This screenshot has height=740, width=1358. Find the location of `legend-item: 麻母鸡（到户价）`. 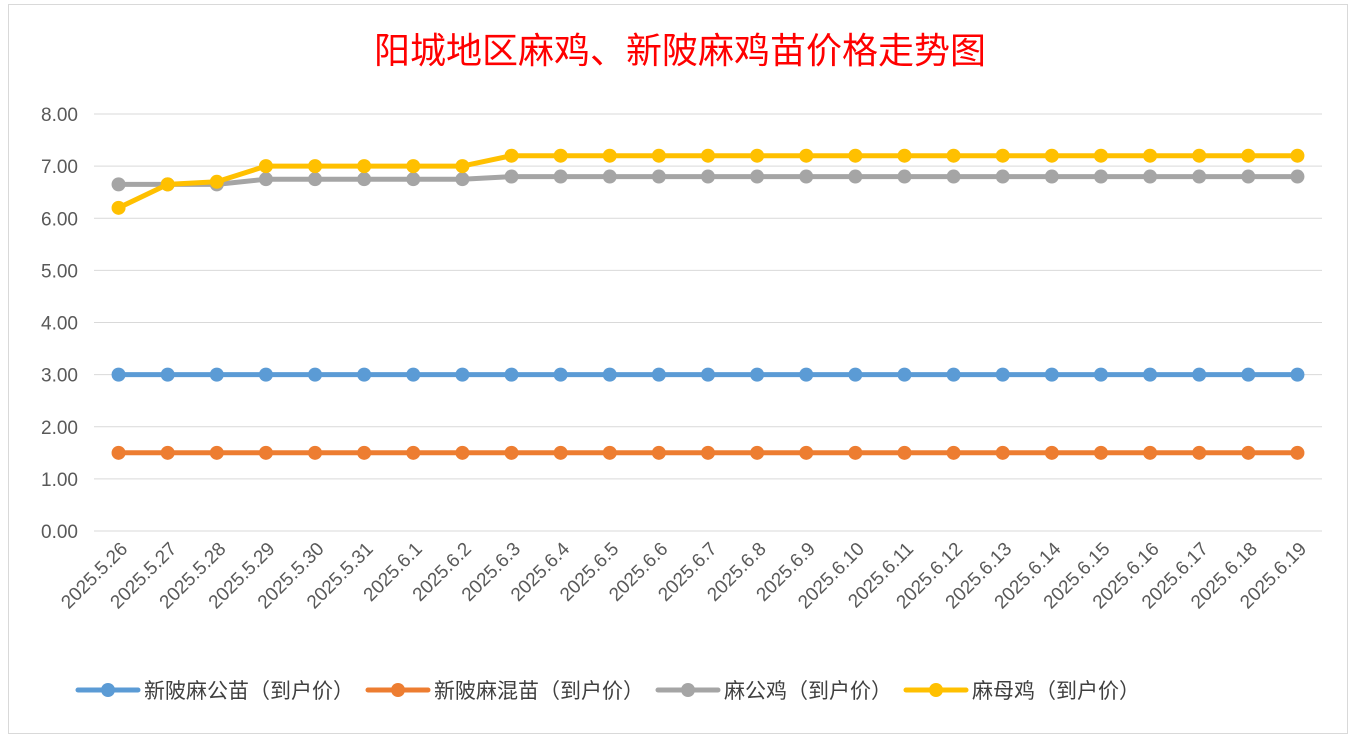

legend-item: 麻母鸡（到户价） is located at coordinates (1021, 691).